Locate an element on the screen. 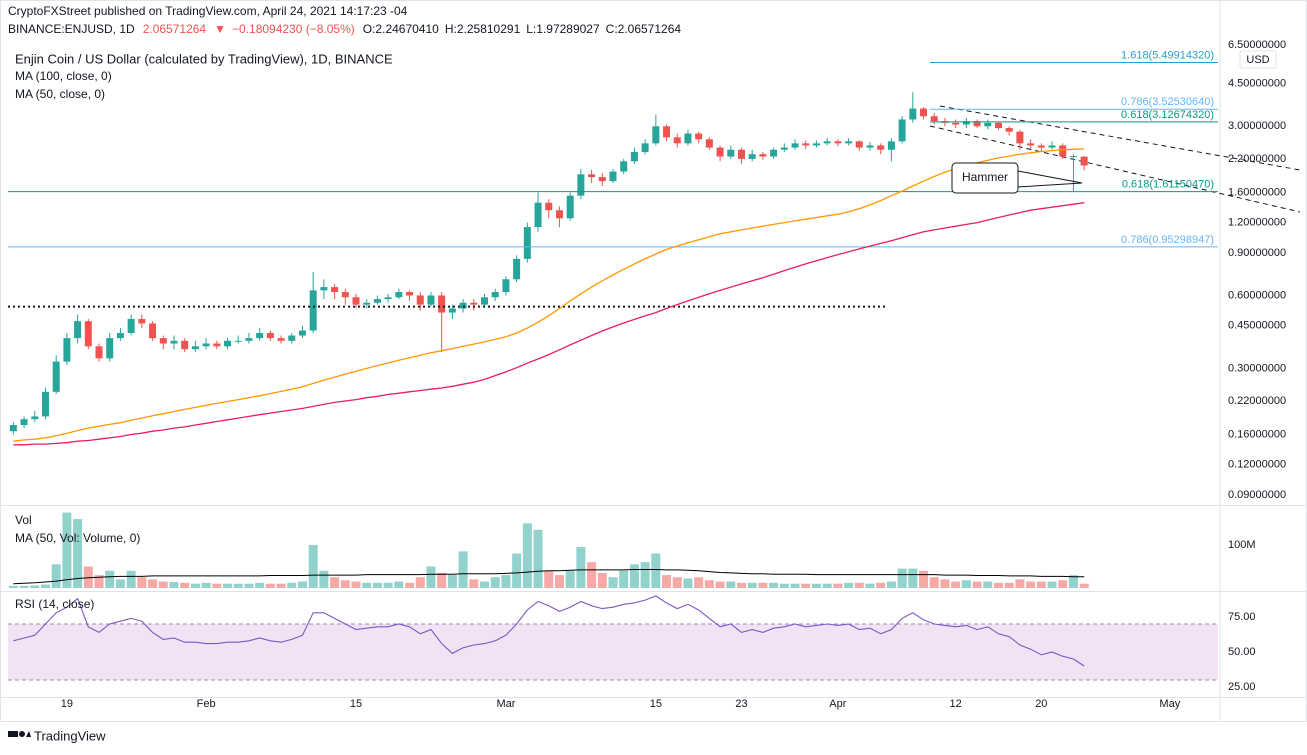  annotation: Hammer is located at coordinates (985, 177).